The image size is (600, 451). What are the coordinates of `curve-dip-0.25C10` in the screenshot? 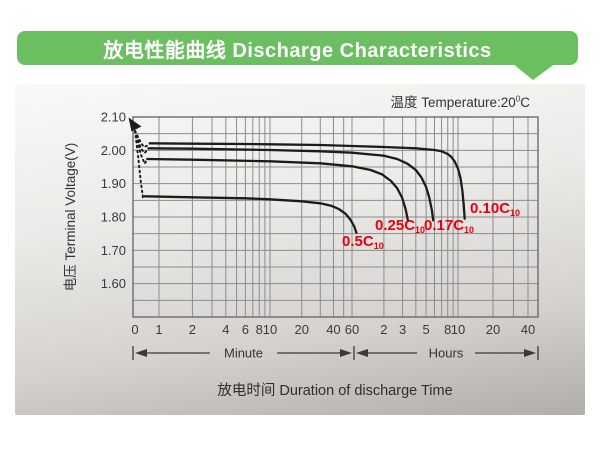 It's located at (141, 148).